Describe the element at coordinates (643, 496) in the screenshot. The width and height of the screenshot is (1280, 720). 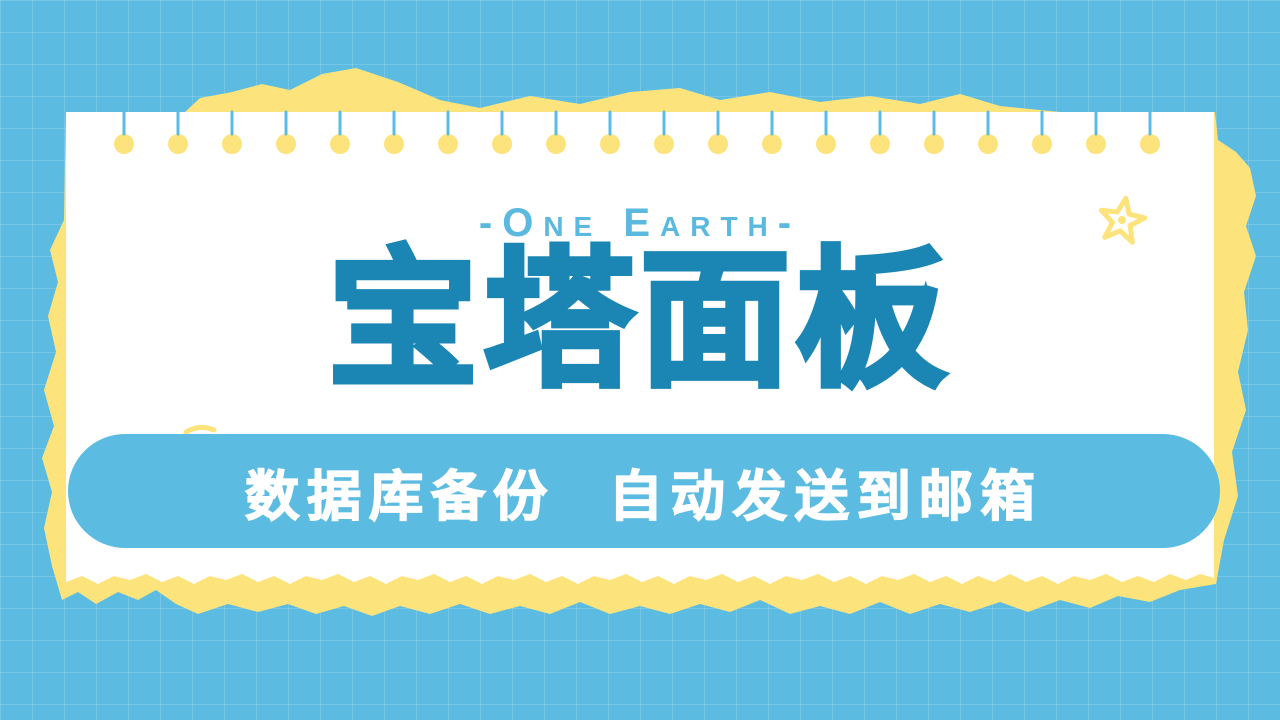
I see `banner-text: 数据库备份 自动发送到邮箱` at that location.